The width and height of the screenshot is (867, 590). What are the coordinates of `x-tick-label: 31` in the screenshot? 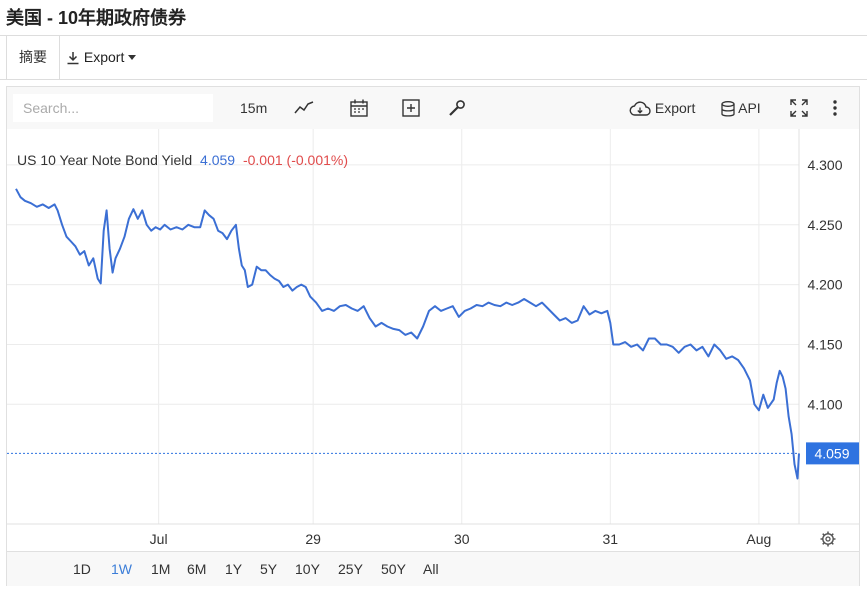 It's located at (611, 539).